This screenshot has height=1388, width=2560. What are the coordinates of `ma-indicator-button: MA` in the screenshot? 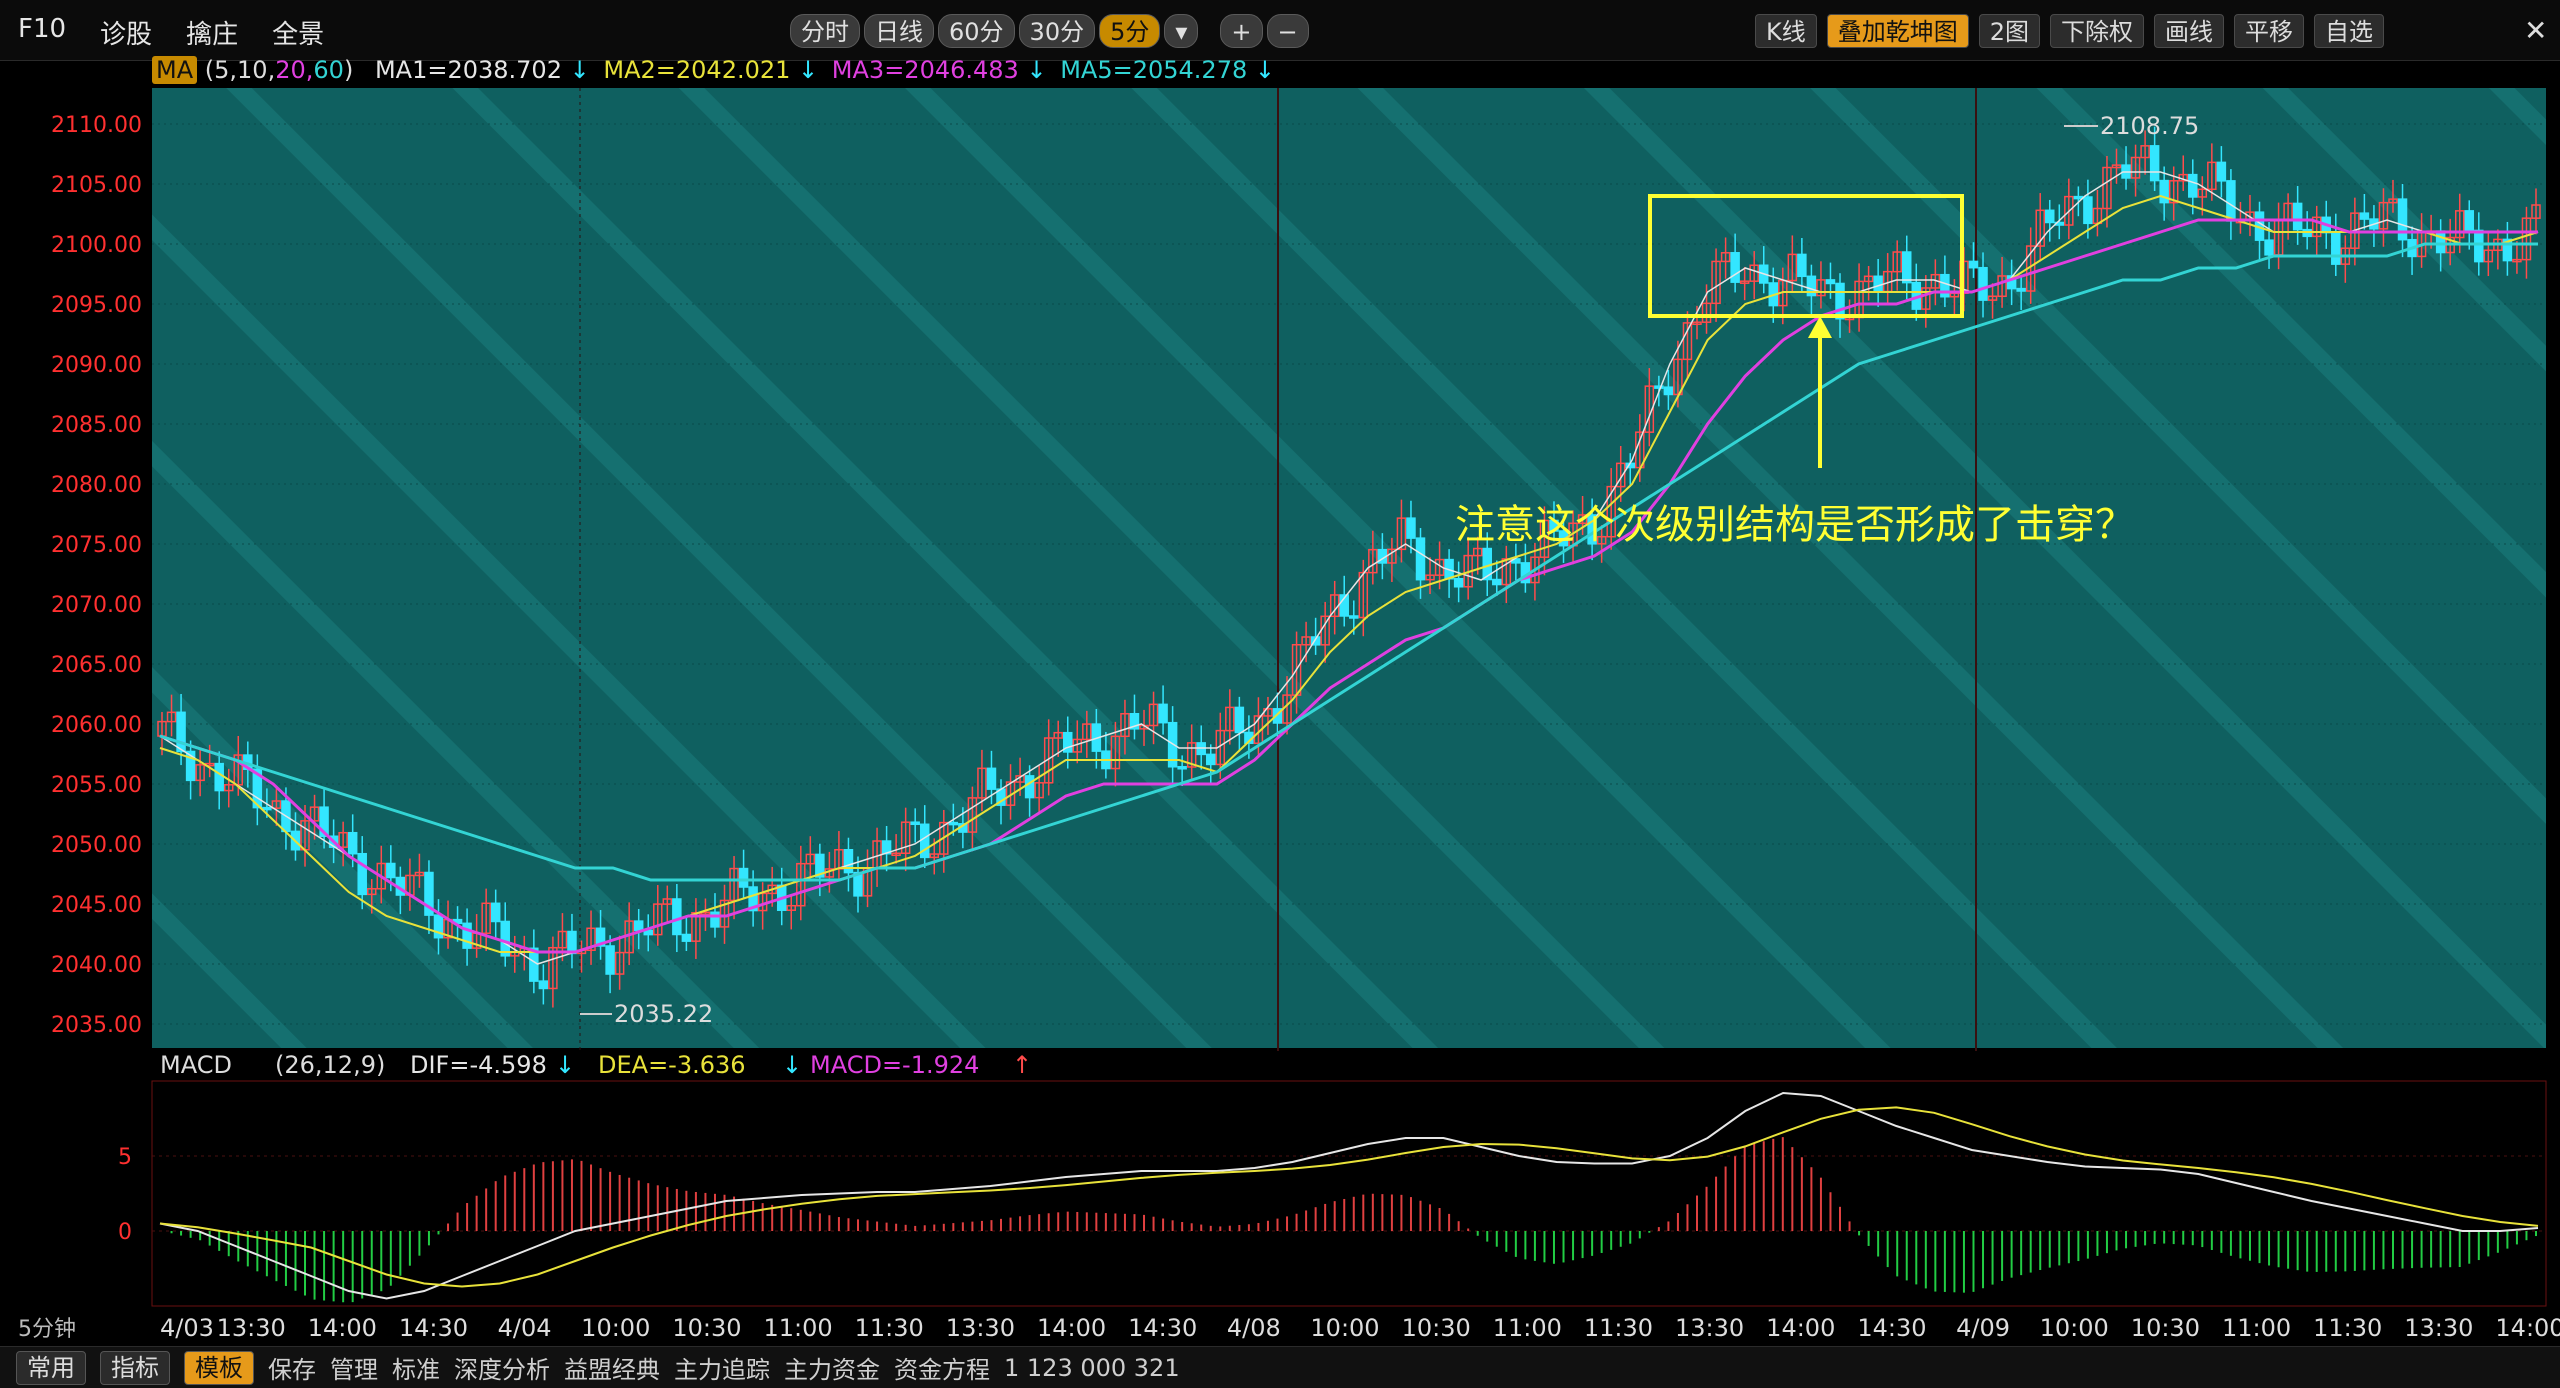 It's located at (175, 70).